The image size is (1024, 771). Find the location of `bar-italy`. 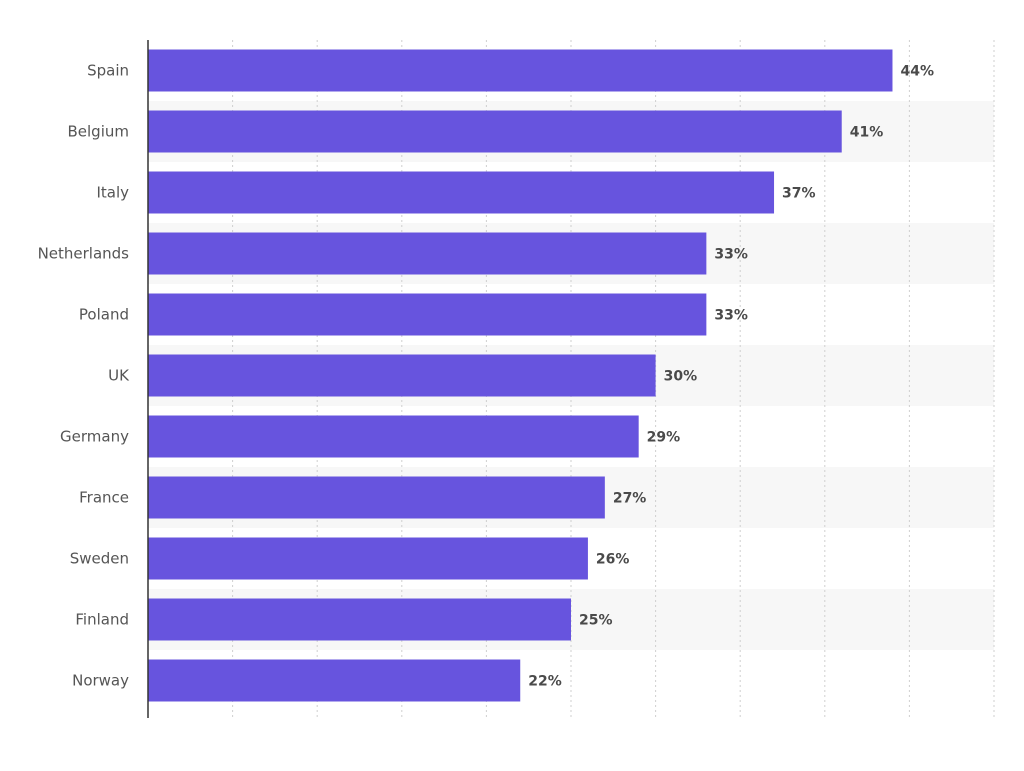

bar-italy is located at coordinates (461, 192).